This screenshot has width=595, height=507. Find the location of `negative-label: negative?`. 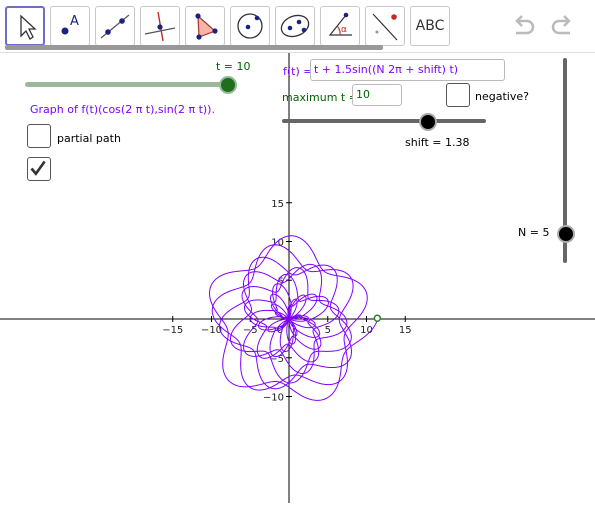

negative-label: negative? is located at coordinates (502, 96).